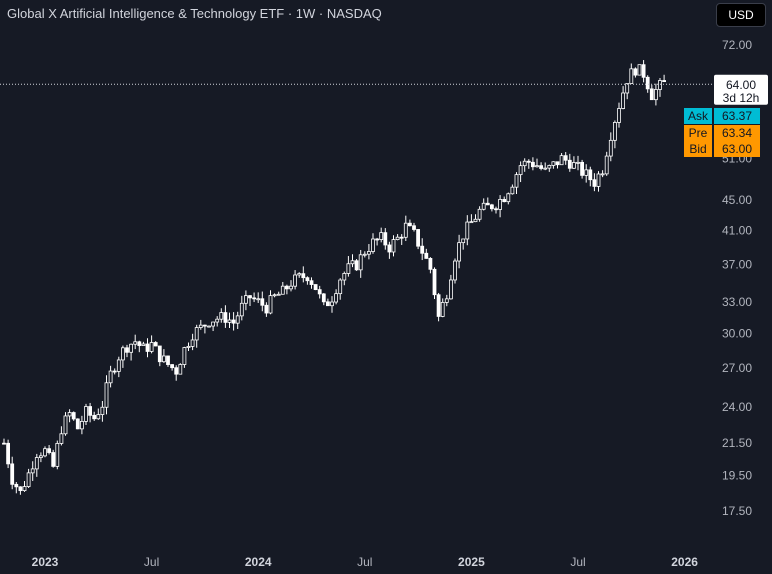  I want to click on price-tick-label: 17.50, so click(737, 511).